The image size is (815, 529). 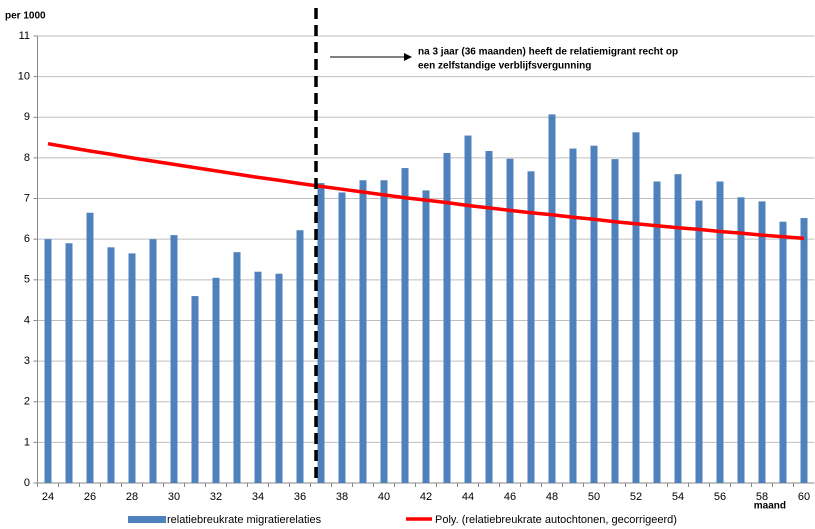 I want to click on x-tick-label: 46, so click(x=510, y=497).